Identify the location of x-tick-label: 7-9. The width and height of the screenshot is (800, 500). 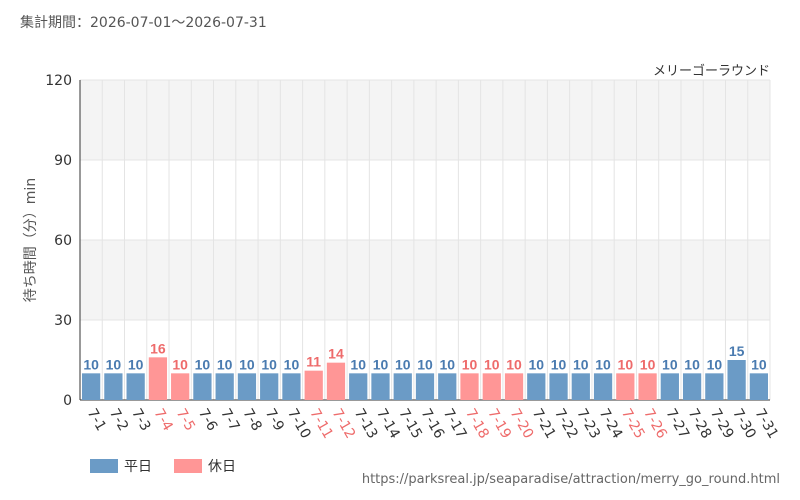
(274, 420).